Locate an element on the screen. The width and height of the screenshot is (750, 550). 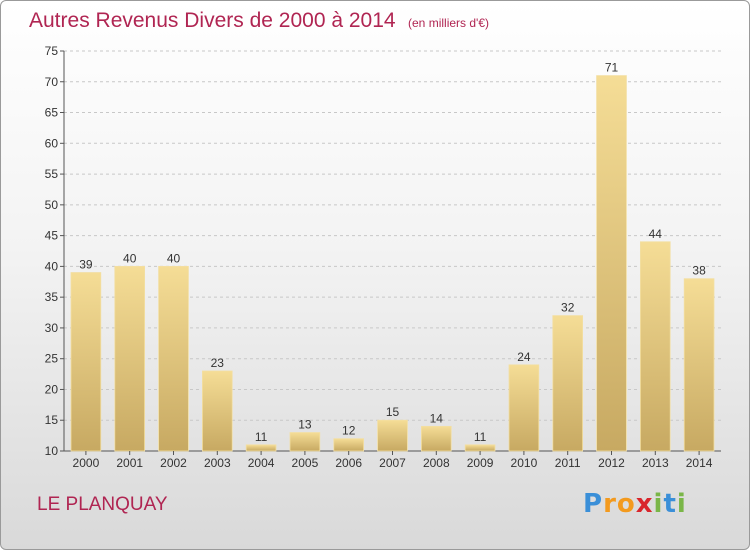
x-tick-label: 2001 is located at coordinates (129, 463).